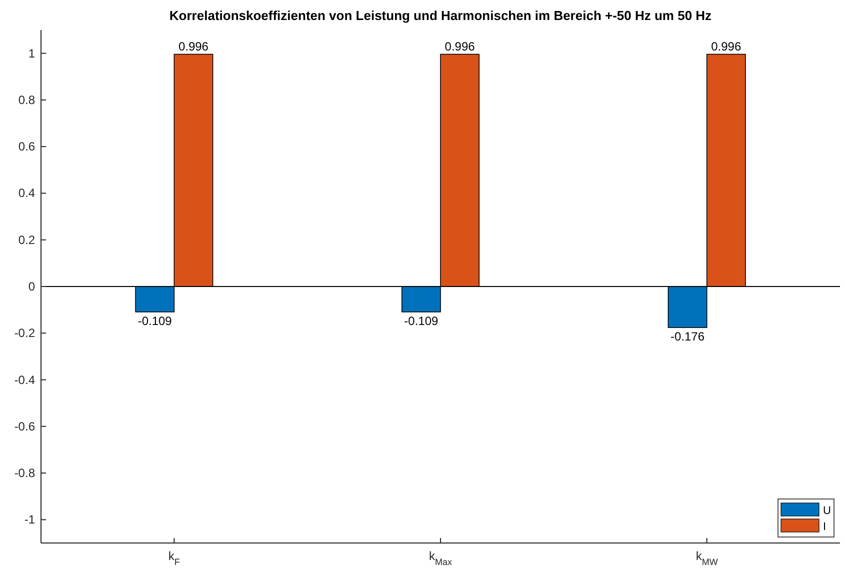 This screenshot has height=574, width=844. What do you see at coordinates (25, 379) in the screenshot?
I see `y-tick-label: -0.4` at bounding box center [25, 379].